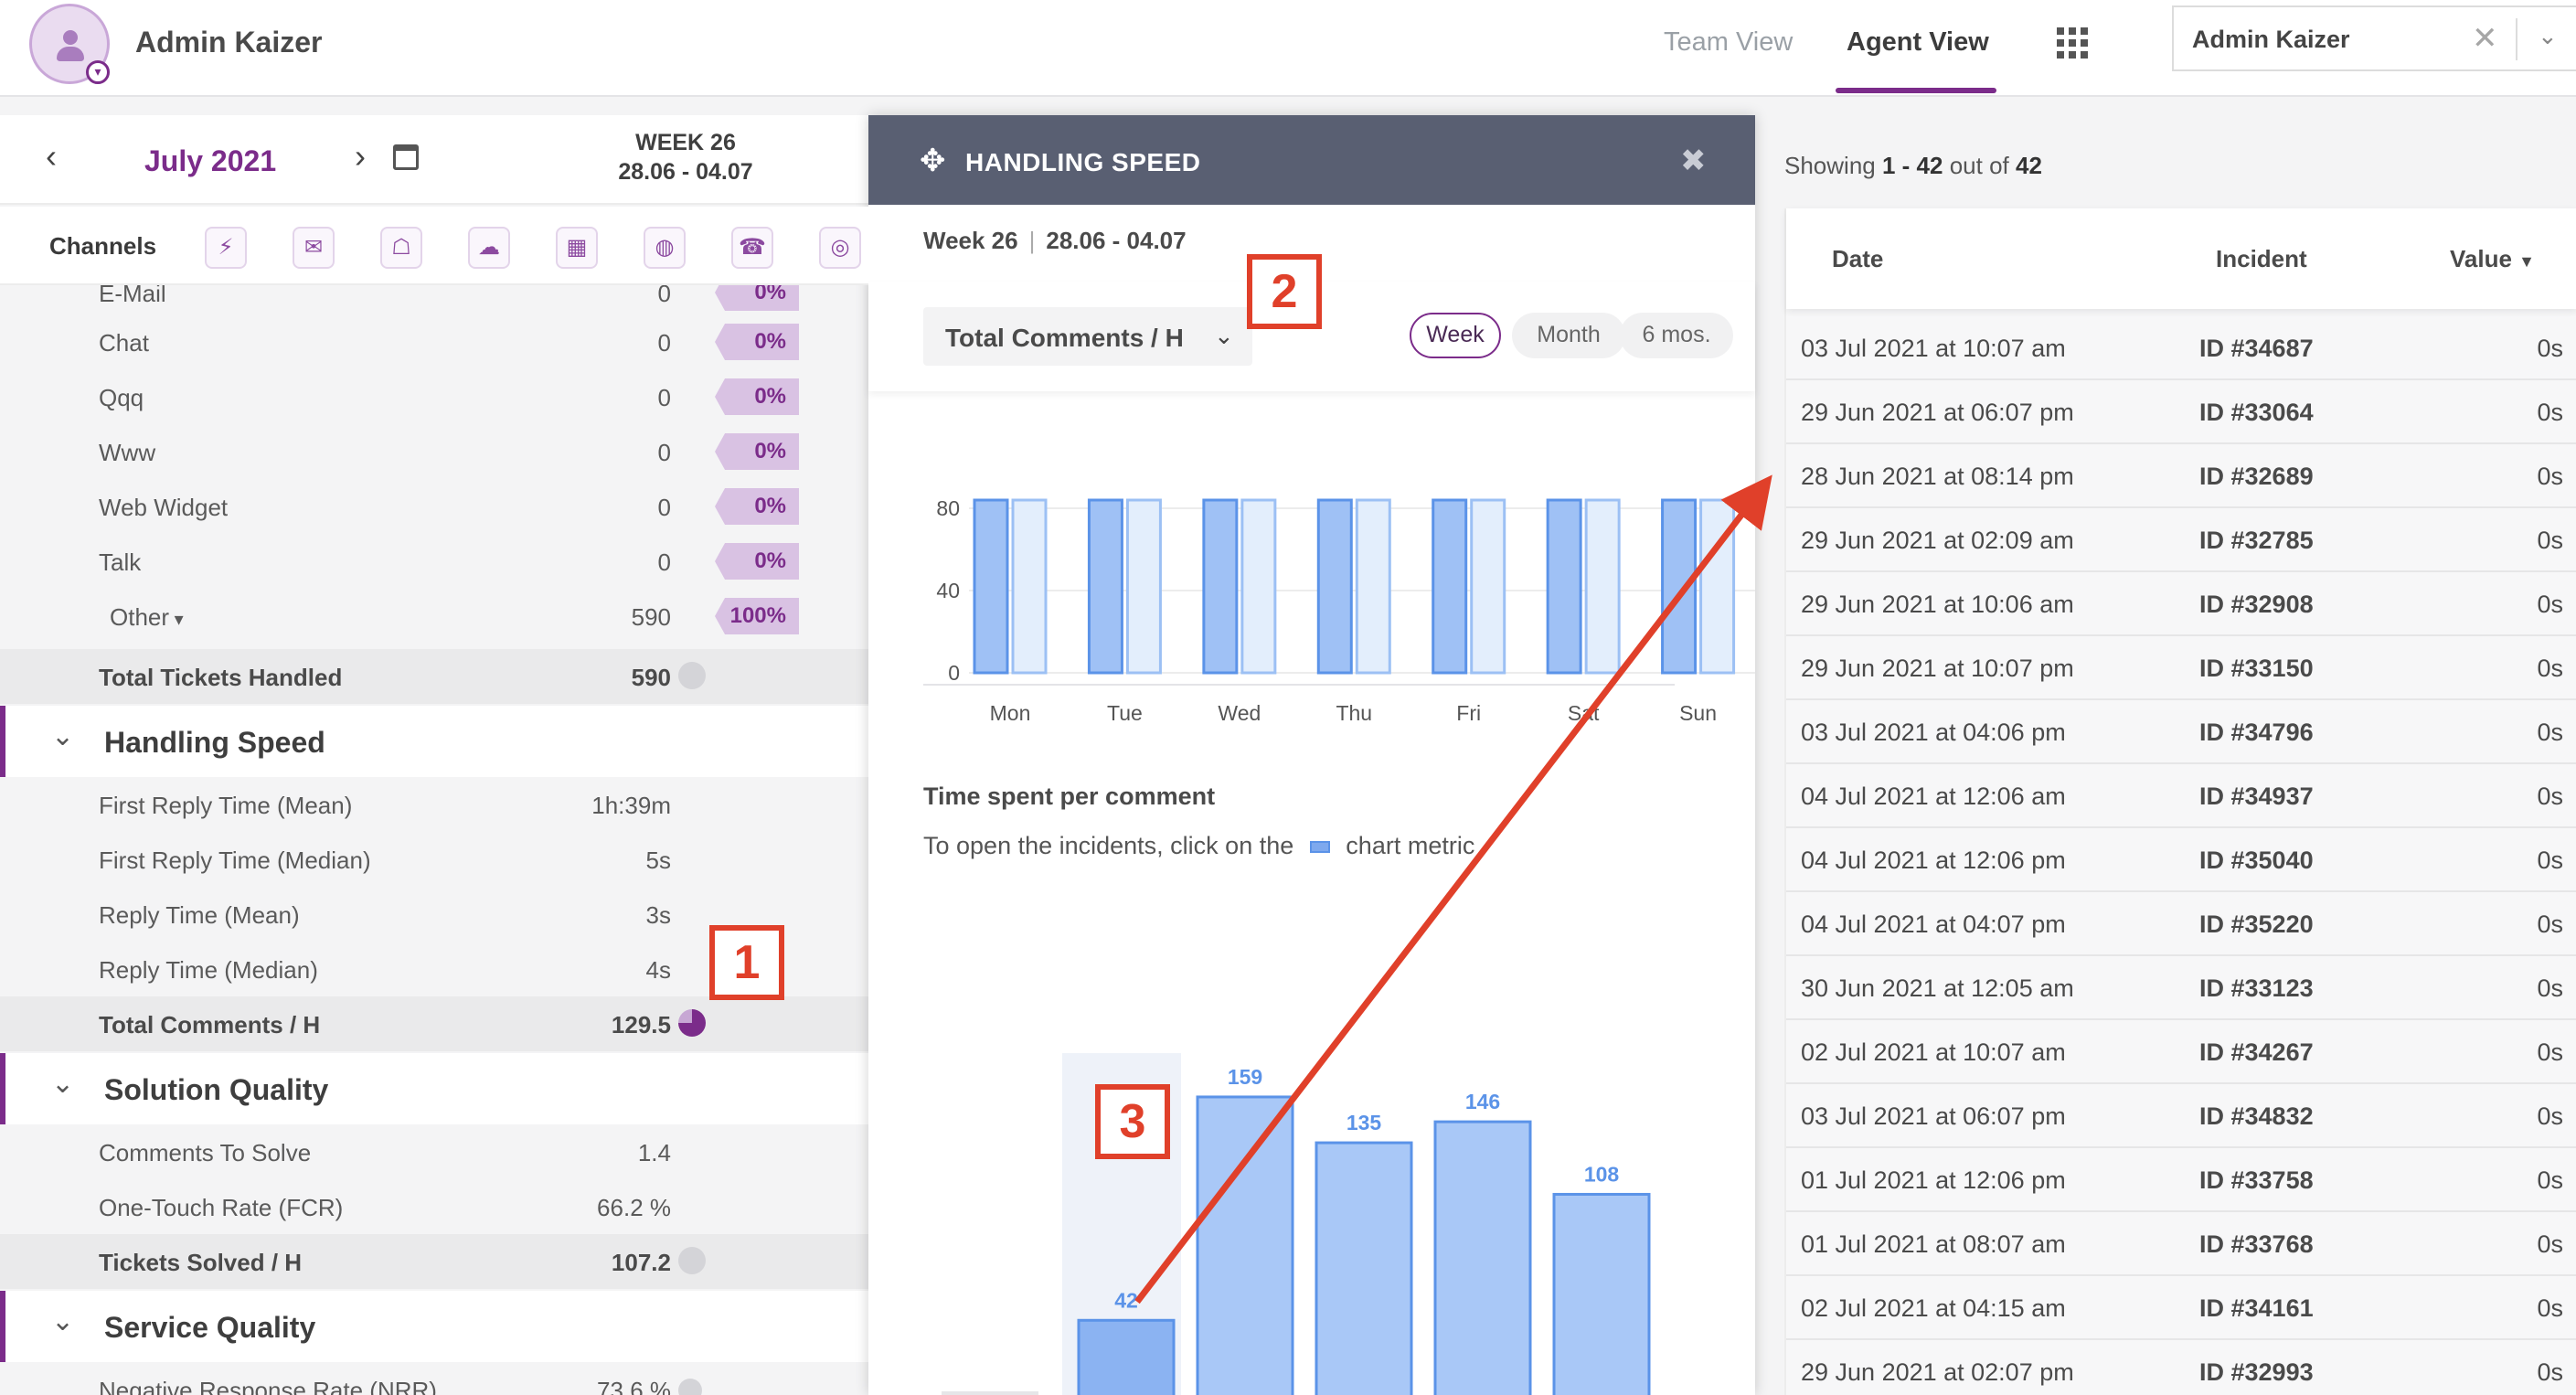 This screenshot has width=2576, height=1395. Describe the element at coordinates (210, 160) in the screenshot. I see `month-label: July 2021` at that location.